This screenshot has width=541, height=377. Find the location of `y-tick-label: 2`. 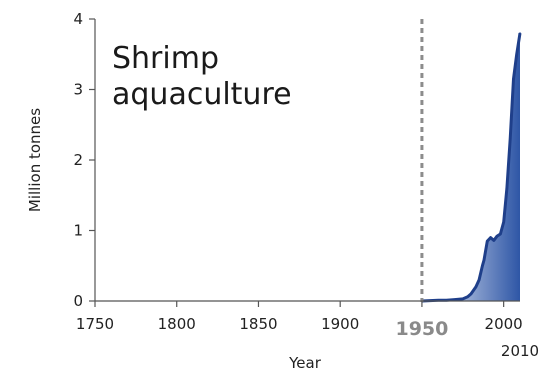

y-tick-label: 2 is located at coordinates (78, 160).